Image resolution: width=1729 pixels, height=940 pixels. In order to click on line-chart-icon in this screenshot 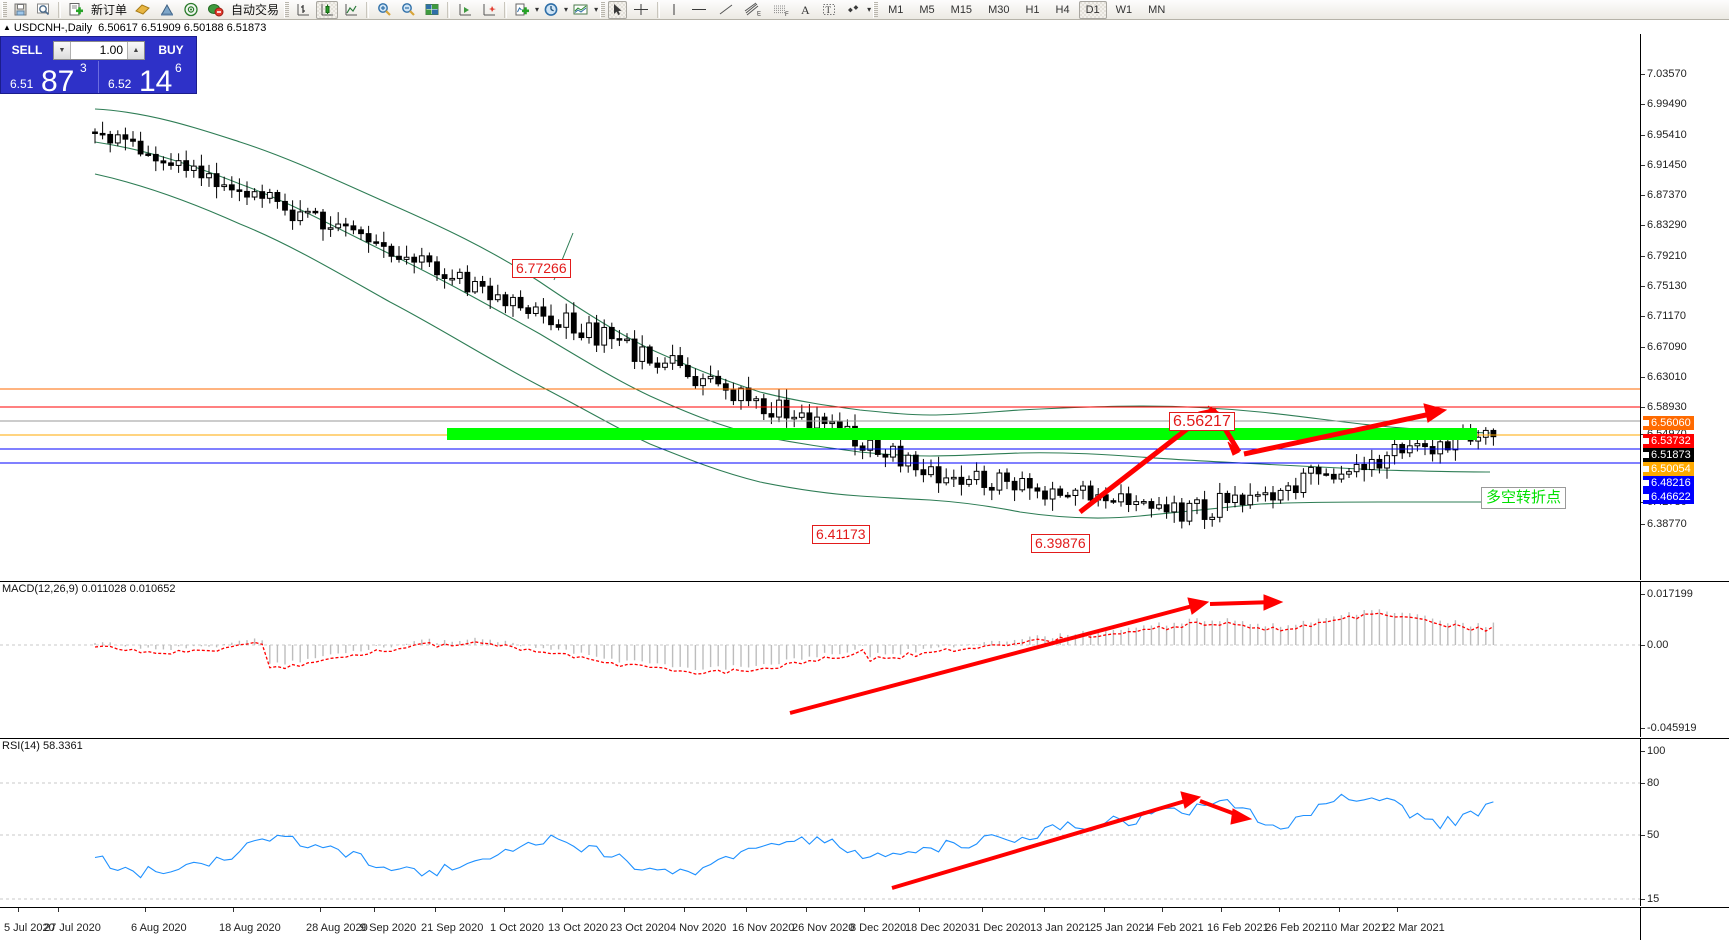, I will do `click(351, 10)`.